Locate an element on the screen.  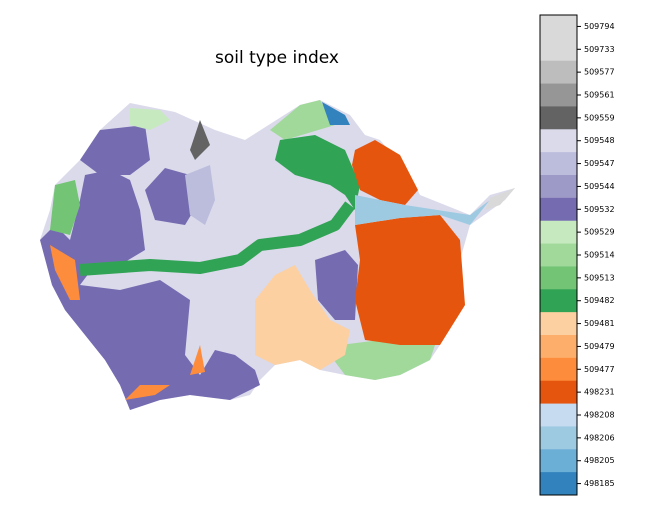
river-band is located at coordinates (217, 238).